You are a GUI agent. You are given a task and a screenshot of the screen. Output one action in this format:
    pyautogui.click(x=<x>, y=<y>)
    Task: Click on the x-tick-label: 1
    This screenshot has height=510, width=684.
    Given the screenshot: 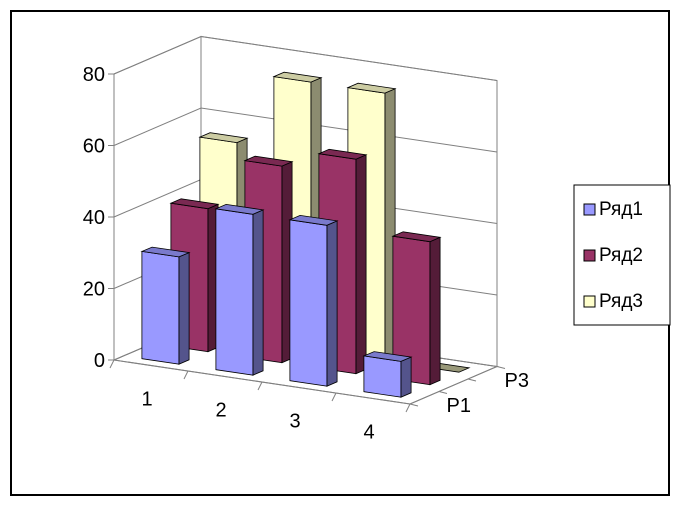 What is the action you would take?
    pyautogui.click(x=146, y=400)
    